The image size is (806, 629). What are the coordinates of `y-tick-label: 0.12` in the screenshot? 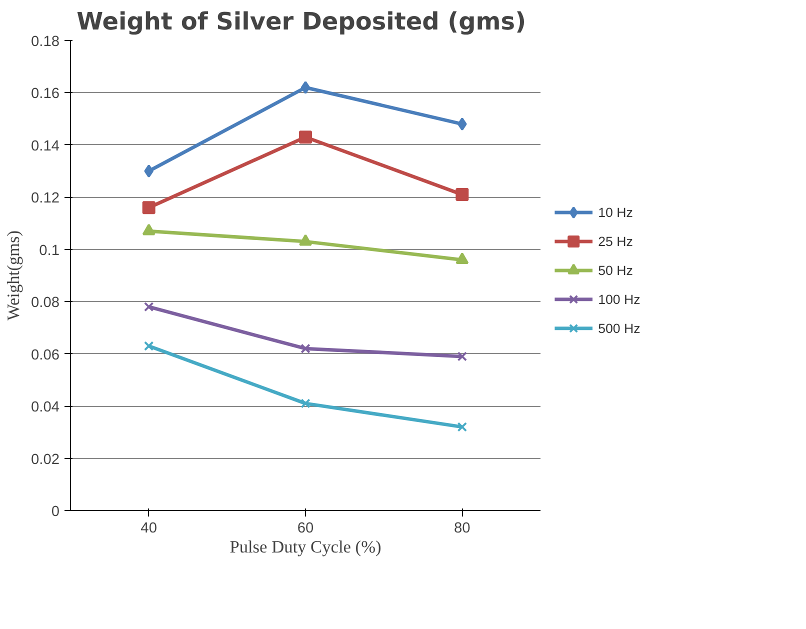 It's located at (45, 198).